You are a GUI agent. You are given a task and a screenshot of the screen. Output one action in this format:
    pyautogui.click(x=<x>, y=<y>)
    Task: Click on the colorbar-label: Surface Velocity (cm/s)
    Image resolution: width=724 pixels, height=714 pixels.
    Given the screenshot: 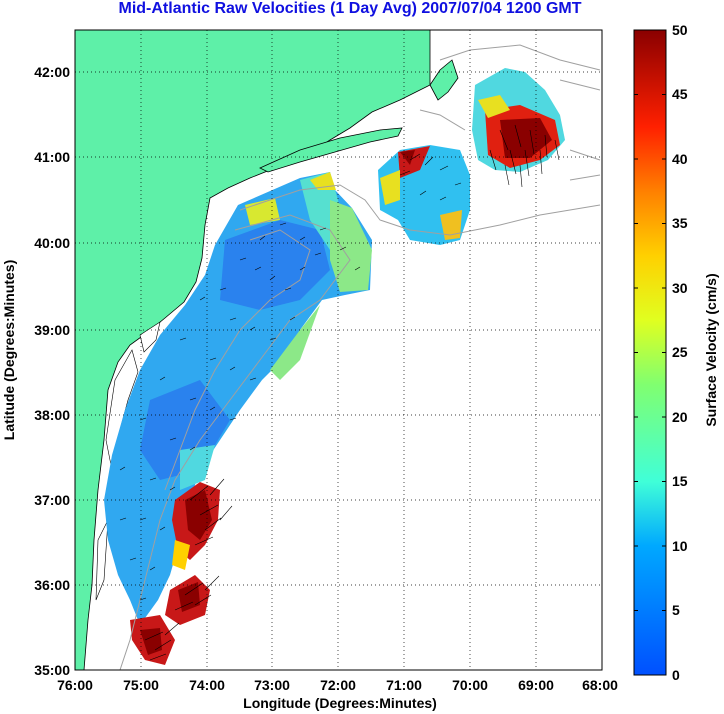 What is the action you would take?
    pyautogui.click(x=711, y=349)
    